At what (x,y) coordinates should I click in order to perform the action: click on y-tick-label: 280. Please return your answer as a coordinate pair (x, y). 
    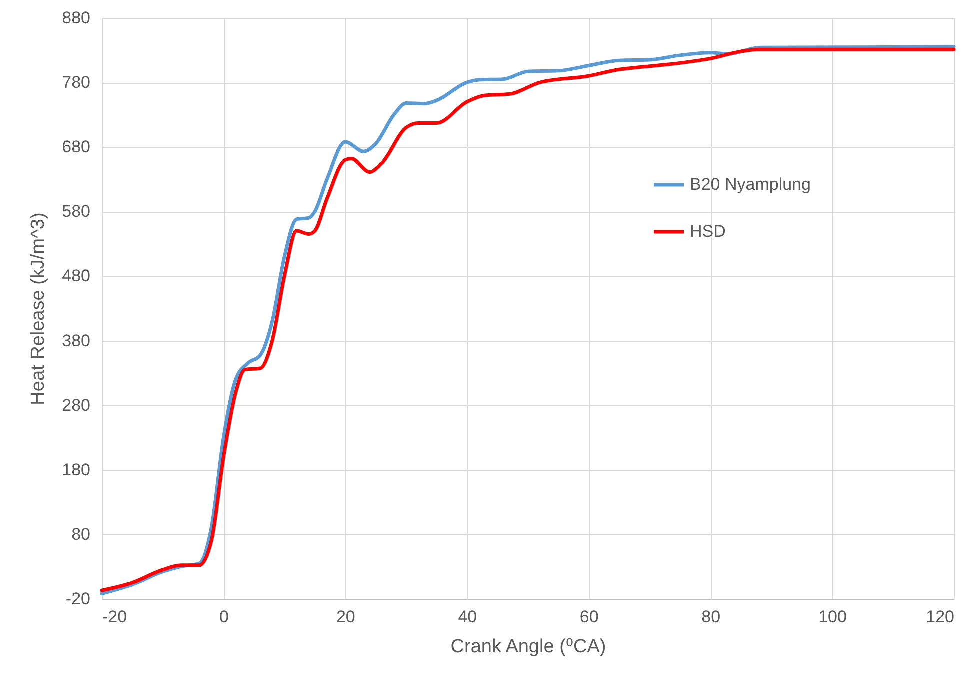
    Looking at the image, I should click on (76, 405).